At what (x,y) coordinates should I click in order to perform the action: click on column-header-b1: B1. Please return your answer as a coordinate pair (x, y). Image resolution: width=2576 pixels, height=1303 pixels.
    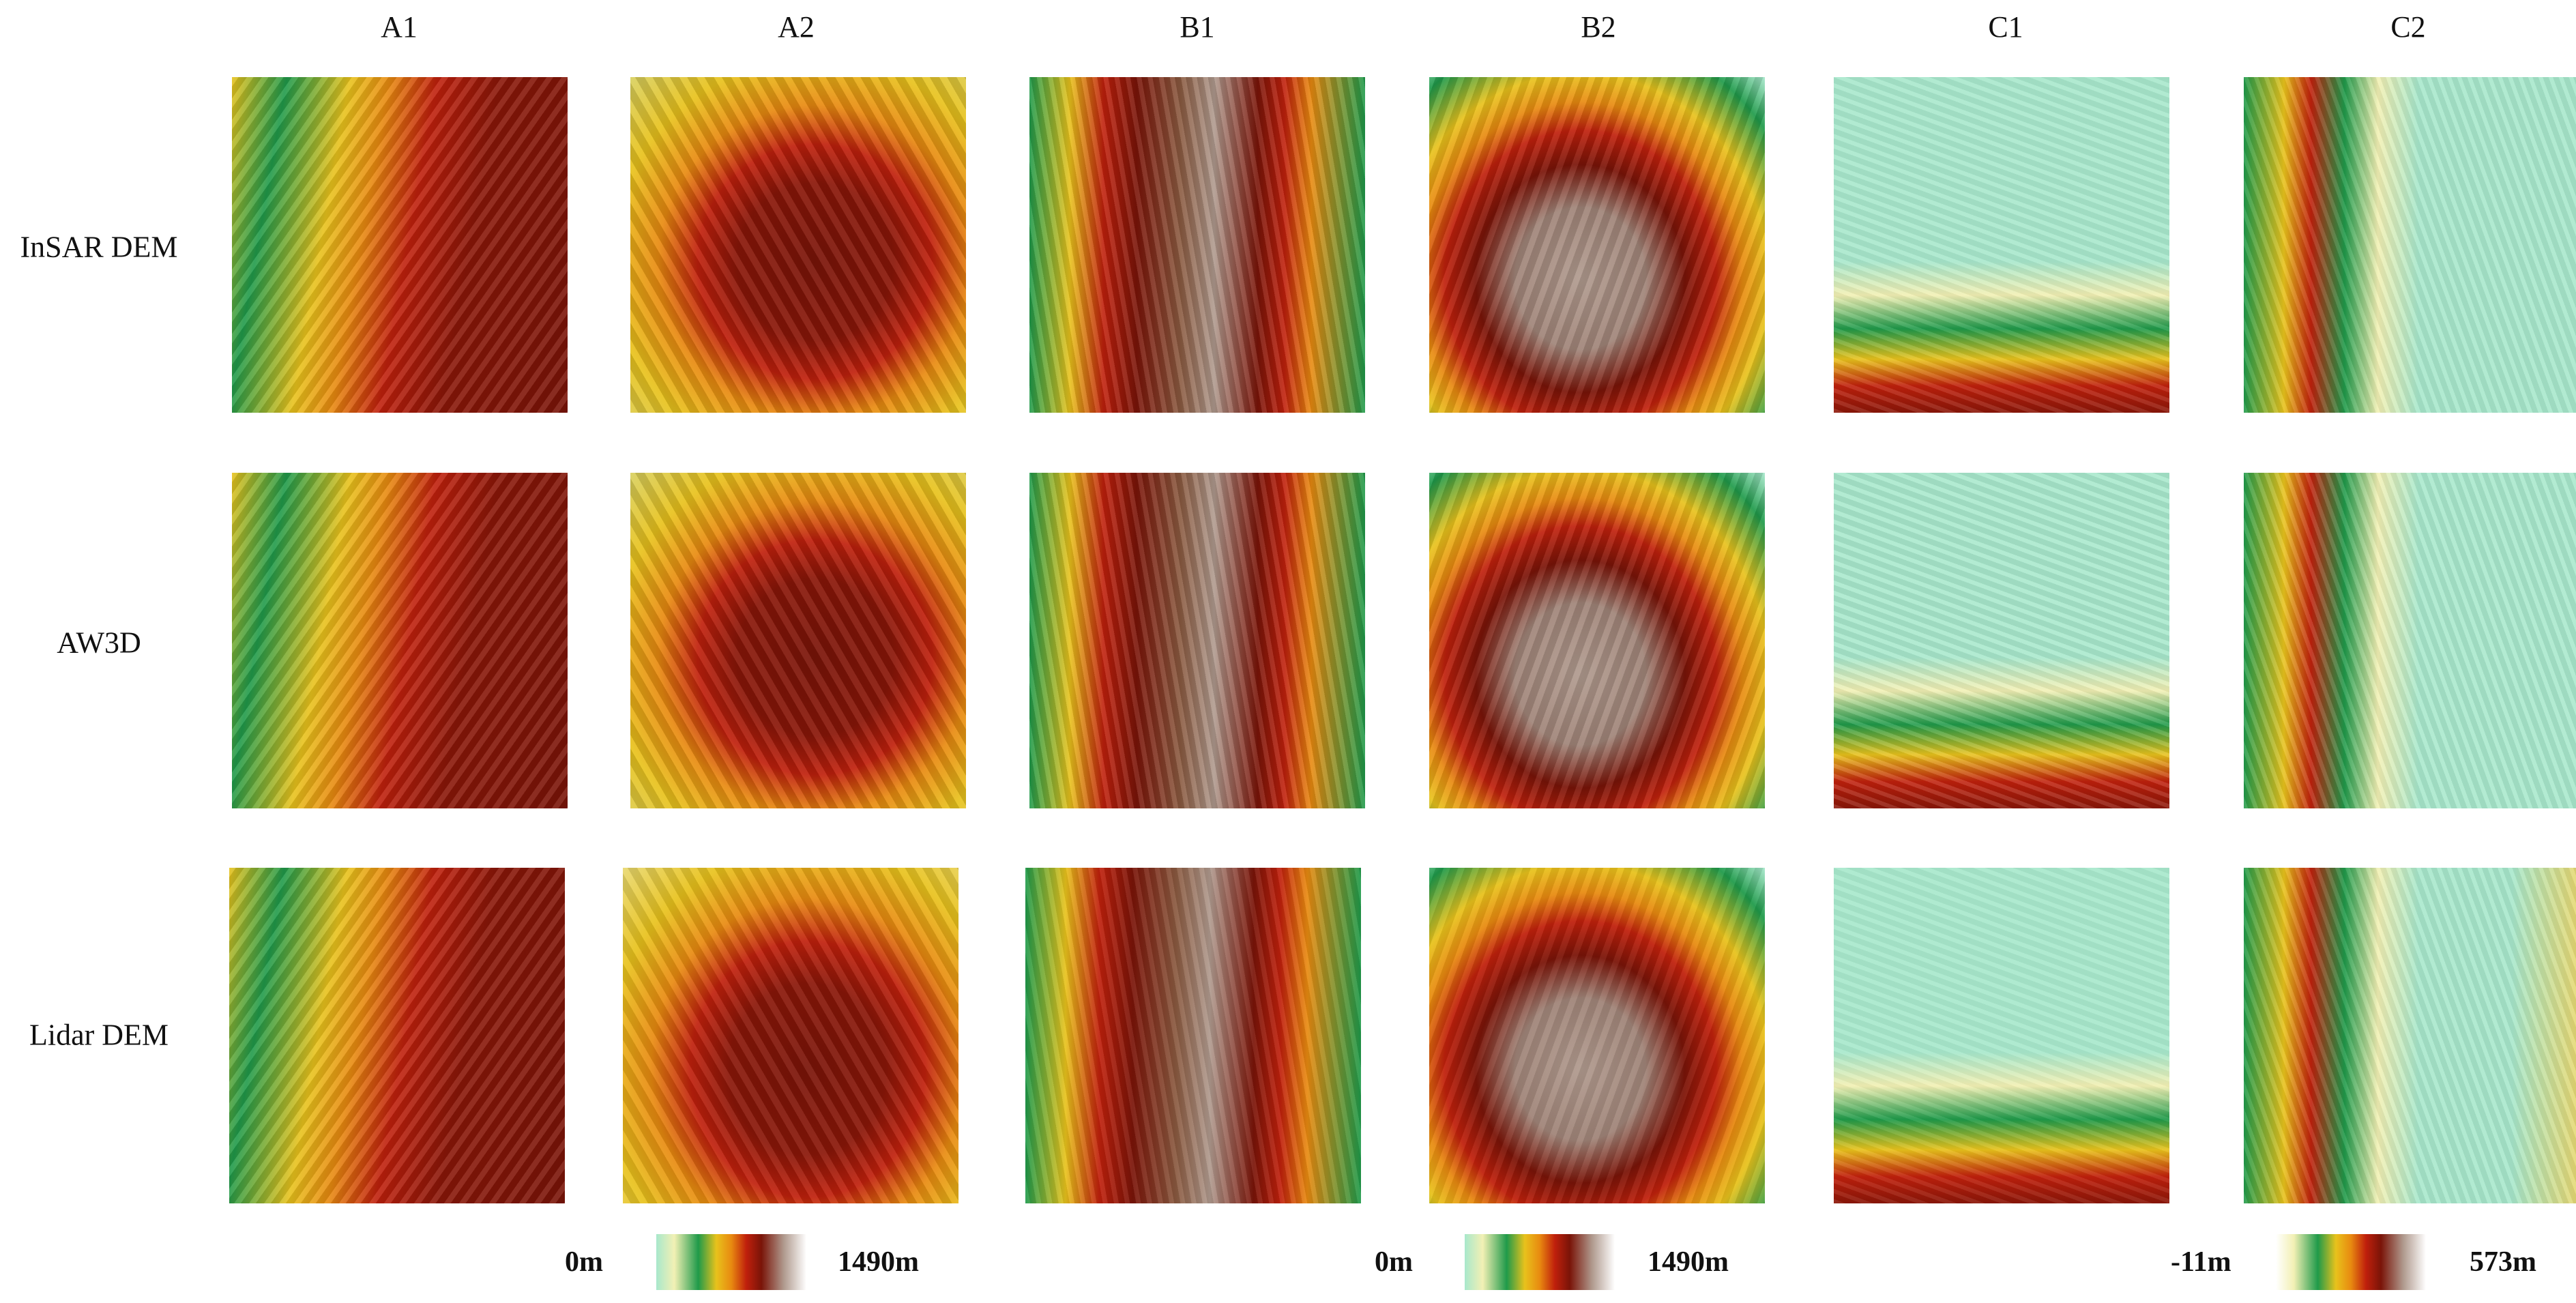
    Looking at the image, I should click on (1197, 27).